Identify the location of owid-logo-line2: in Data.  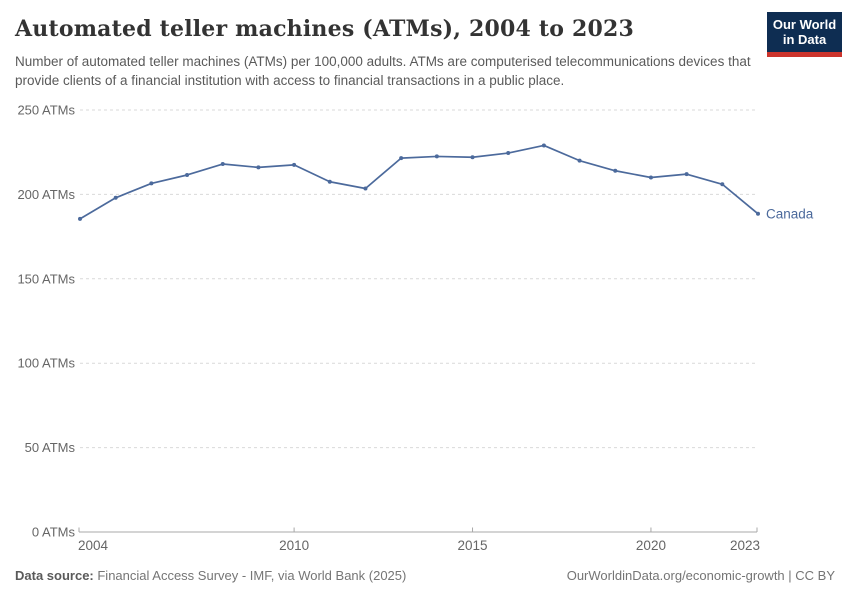
(804, 40).